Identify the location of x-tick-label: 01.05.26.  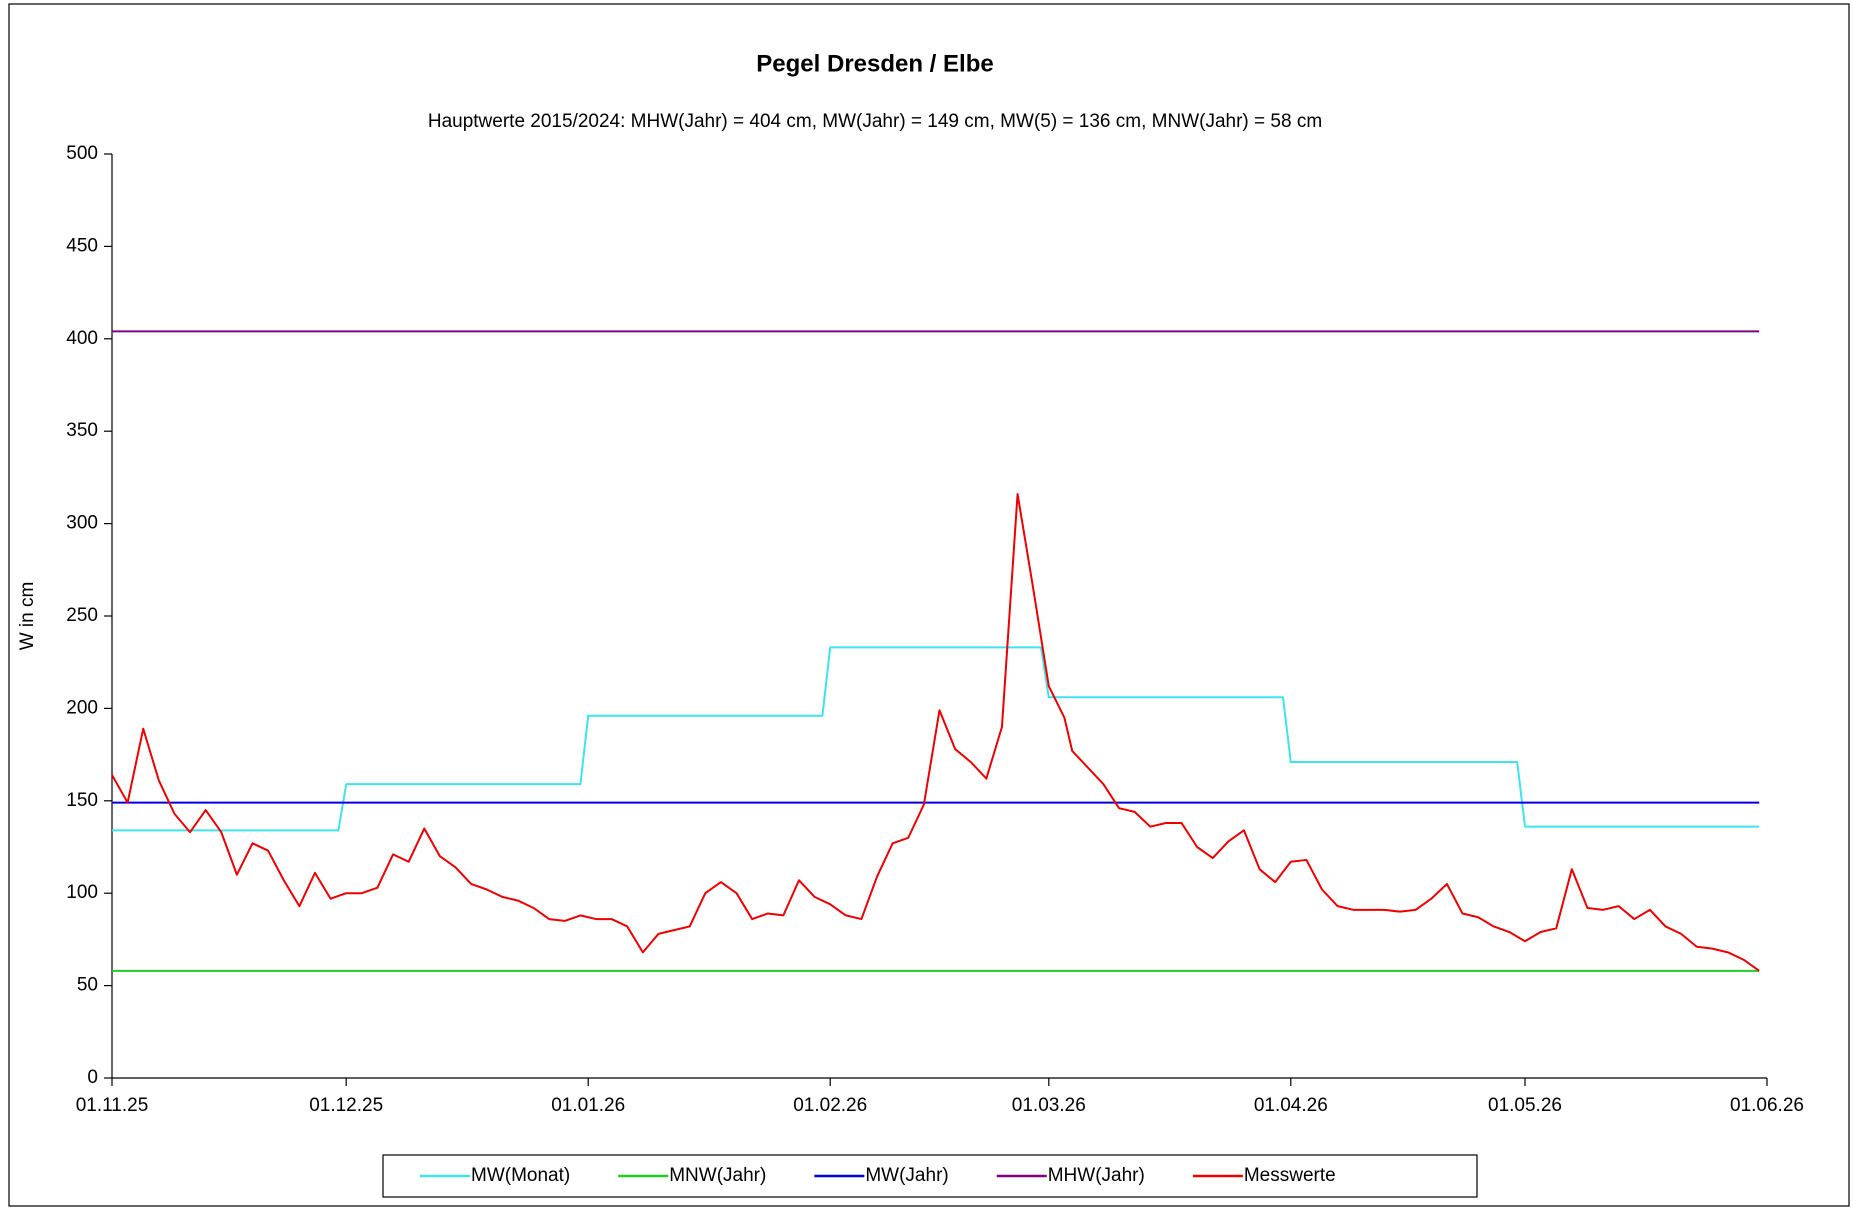
(1525, 1105).